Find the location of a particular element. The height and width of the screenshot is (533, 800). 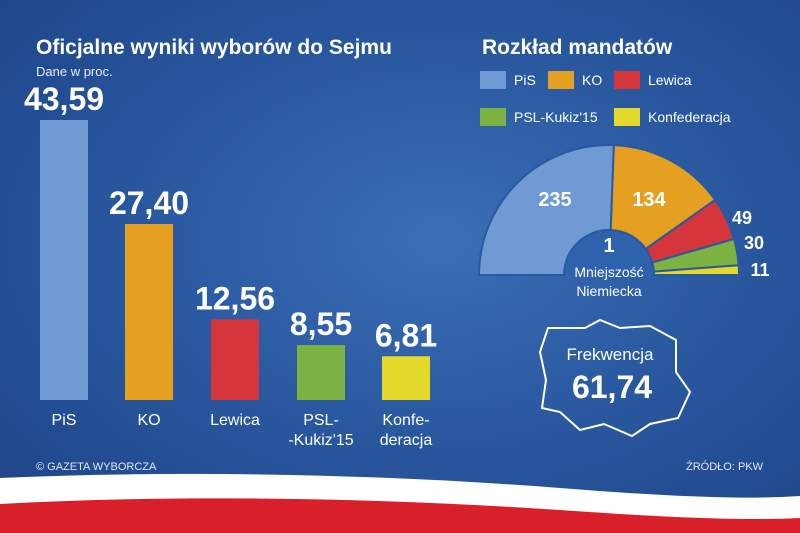

source-credit: ŹRÓDŁO: PKW is located at coordinates (725, 467).